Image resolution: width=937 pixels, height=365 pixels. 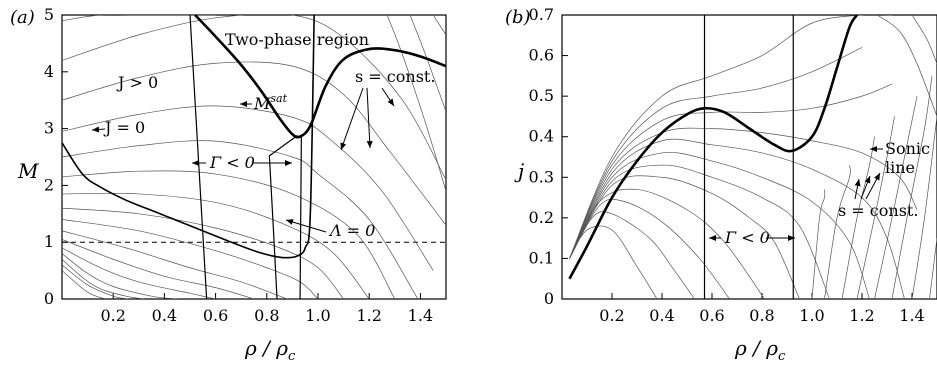 What do you see at coordinates (519, 171) in the screenshot?
I see `panel-b-y-axis-label: j` at bounding box center [519, 171].